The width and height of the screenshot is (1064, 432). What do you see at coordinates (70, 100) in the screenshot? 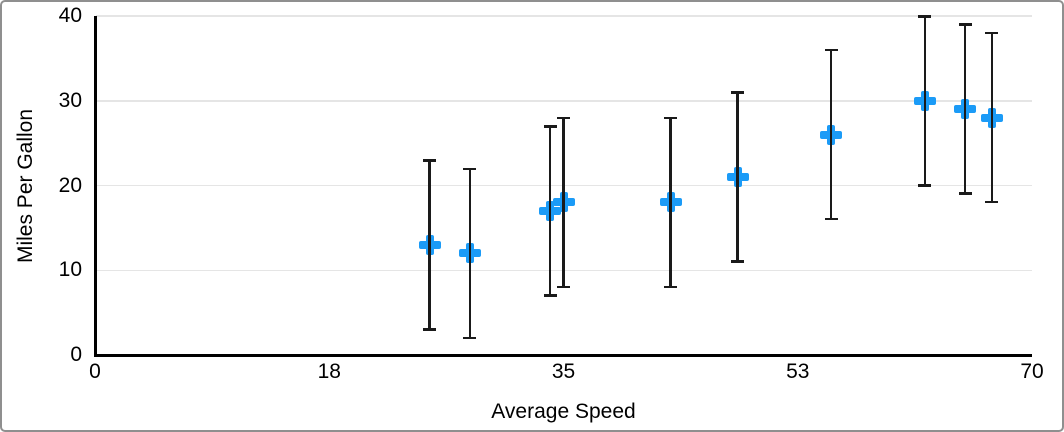
I see `y-tick-label: 30` at bounding box center [70, 100].